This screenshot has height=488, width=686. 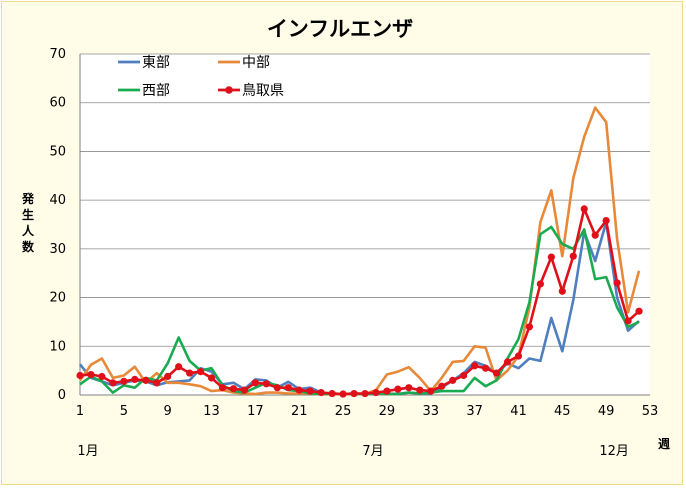 I want to click on chart-title: インフルエンザ, so click(x=340, y=29).